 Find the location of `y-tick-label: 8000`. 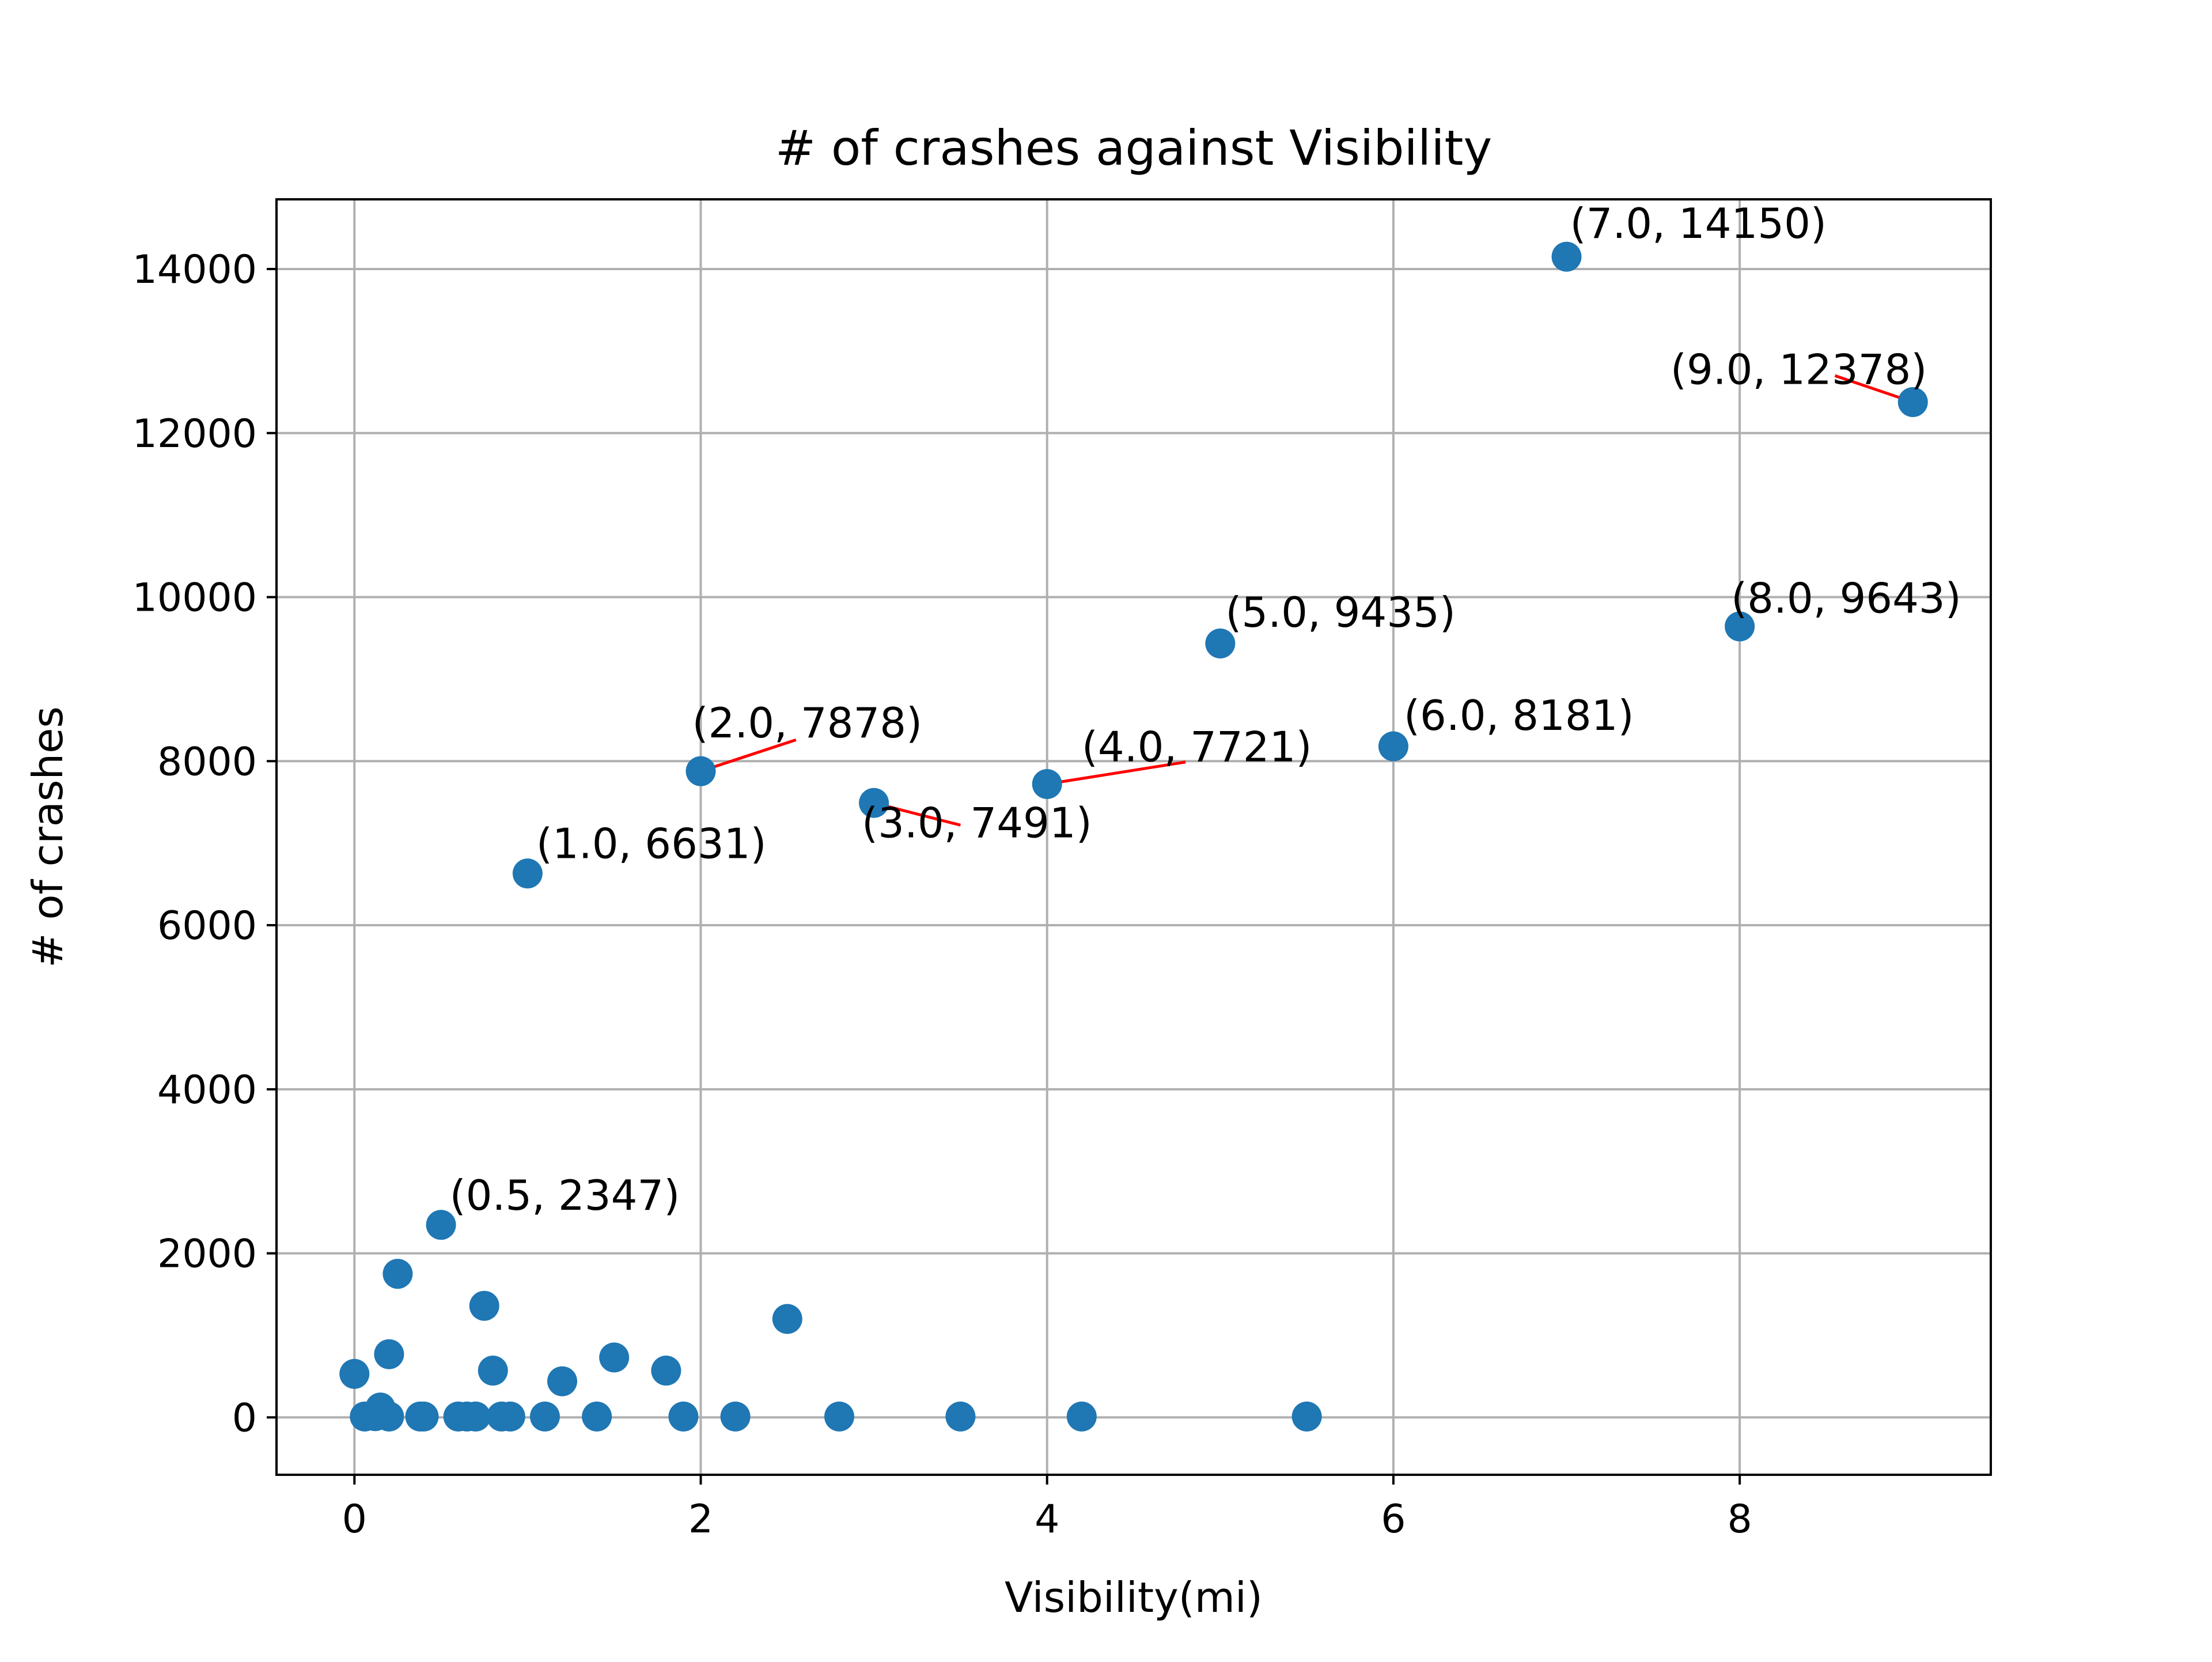

y-tick-label: 8000 is located at coordinates (207, 762).